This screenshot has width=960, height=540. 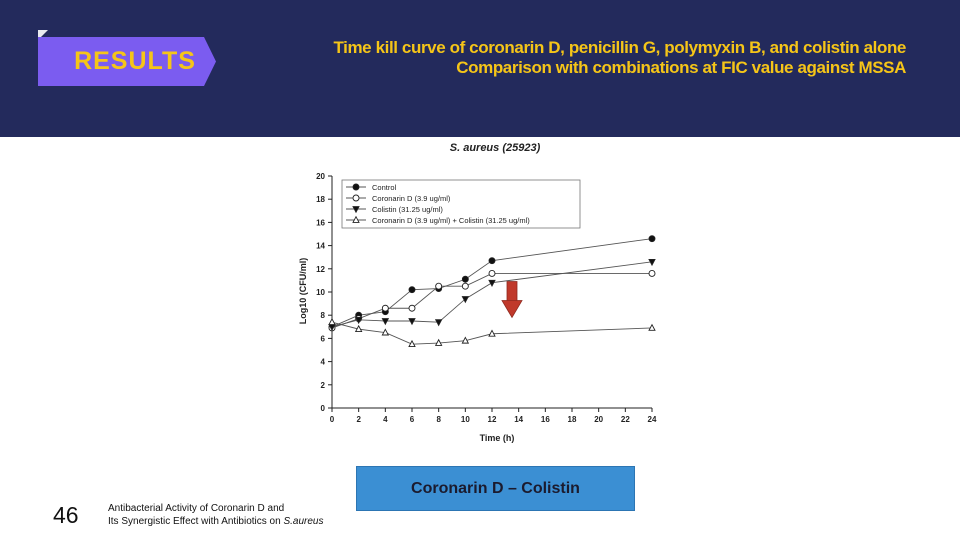 What do you see at coordinates (320, 176) in the screenshot?
I see `y-tick-label: 20` at bounding box center [320, 176].